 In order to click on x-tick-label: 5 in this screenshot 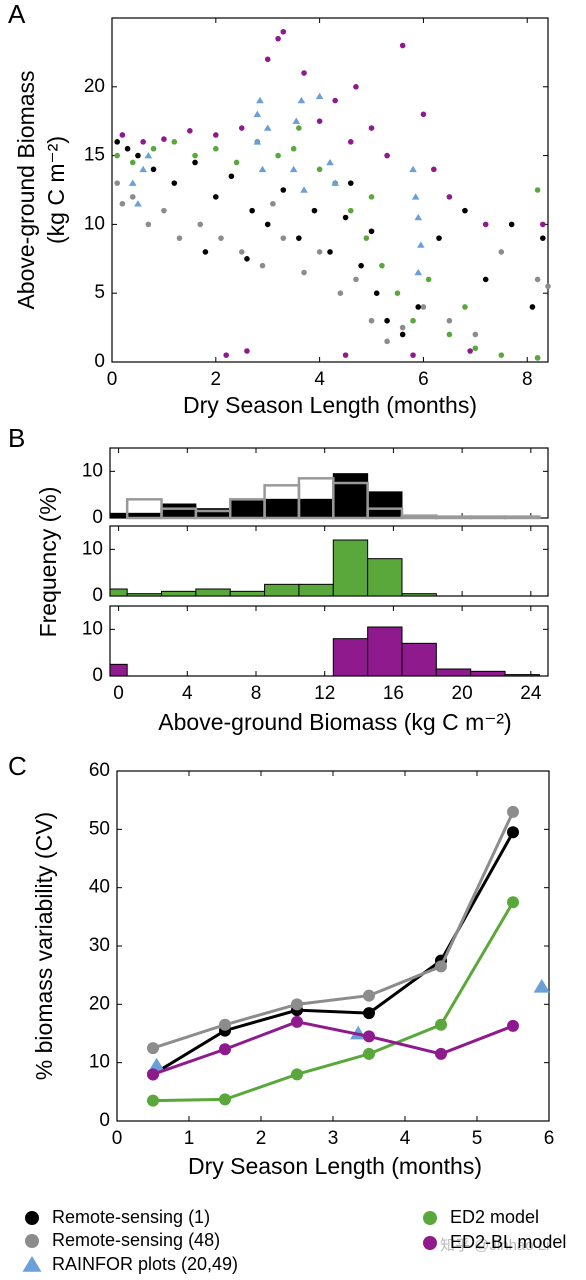, I will do `click(477, 1138)`.